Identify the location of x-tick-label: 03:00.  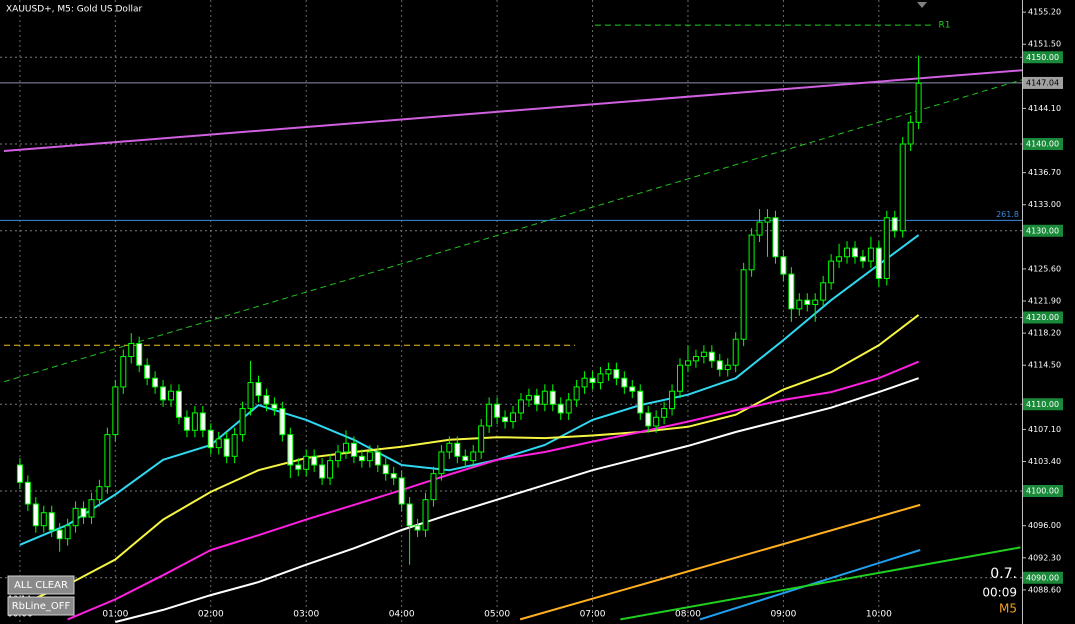
(306, 615).